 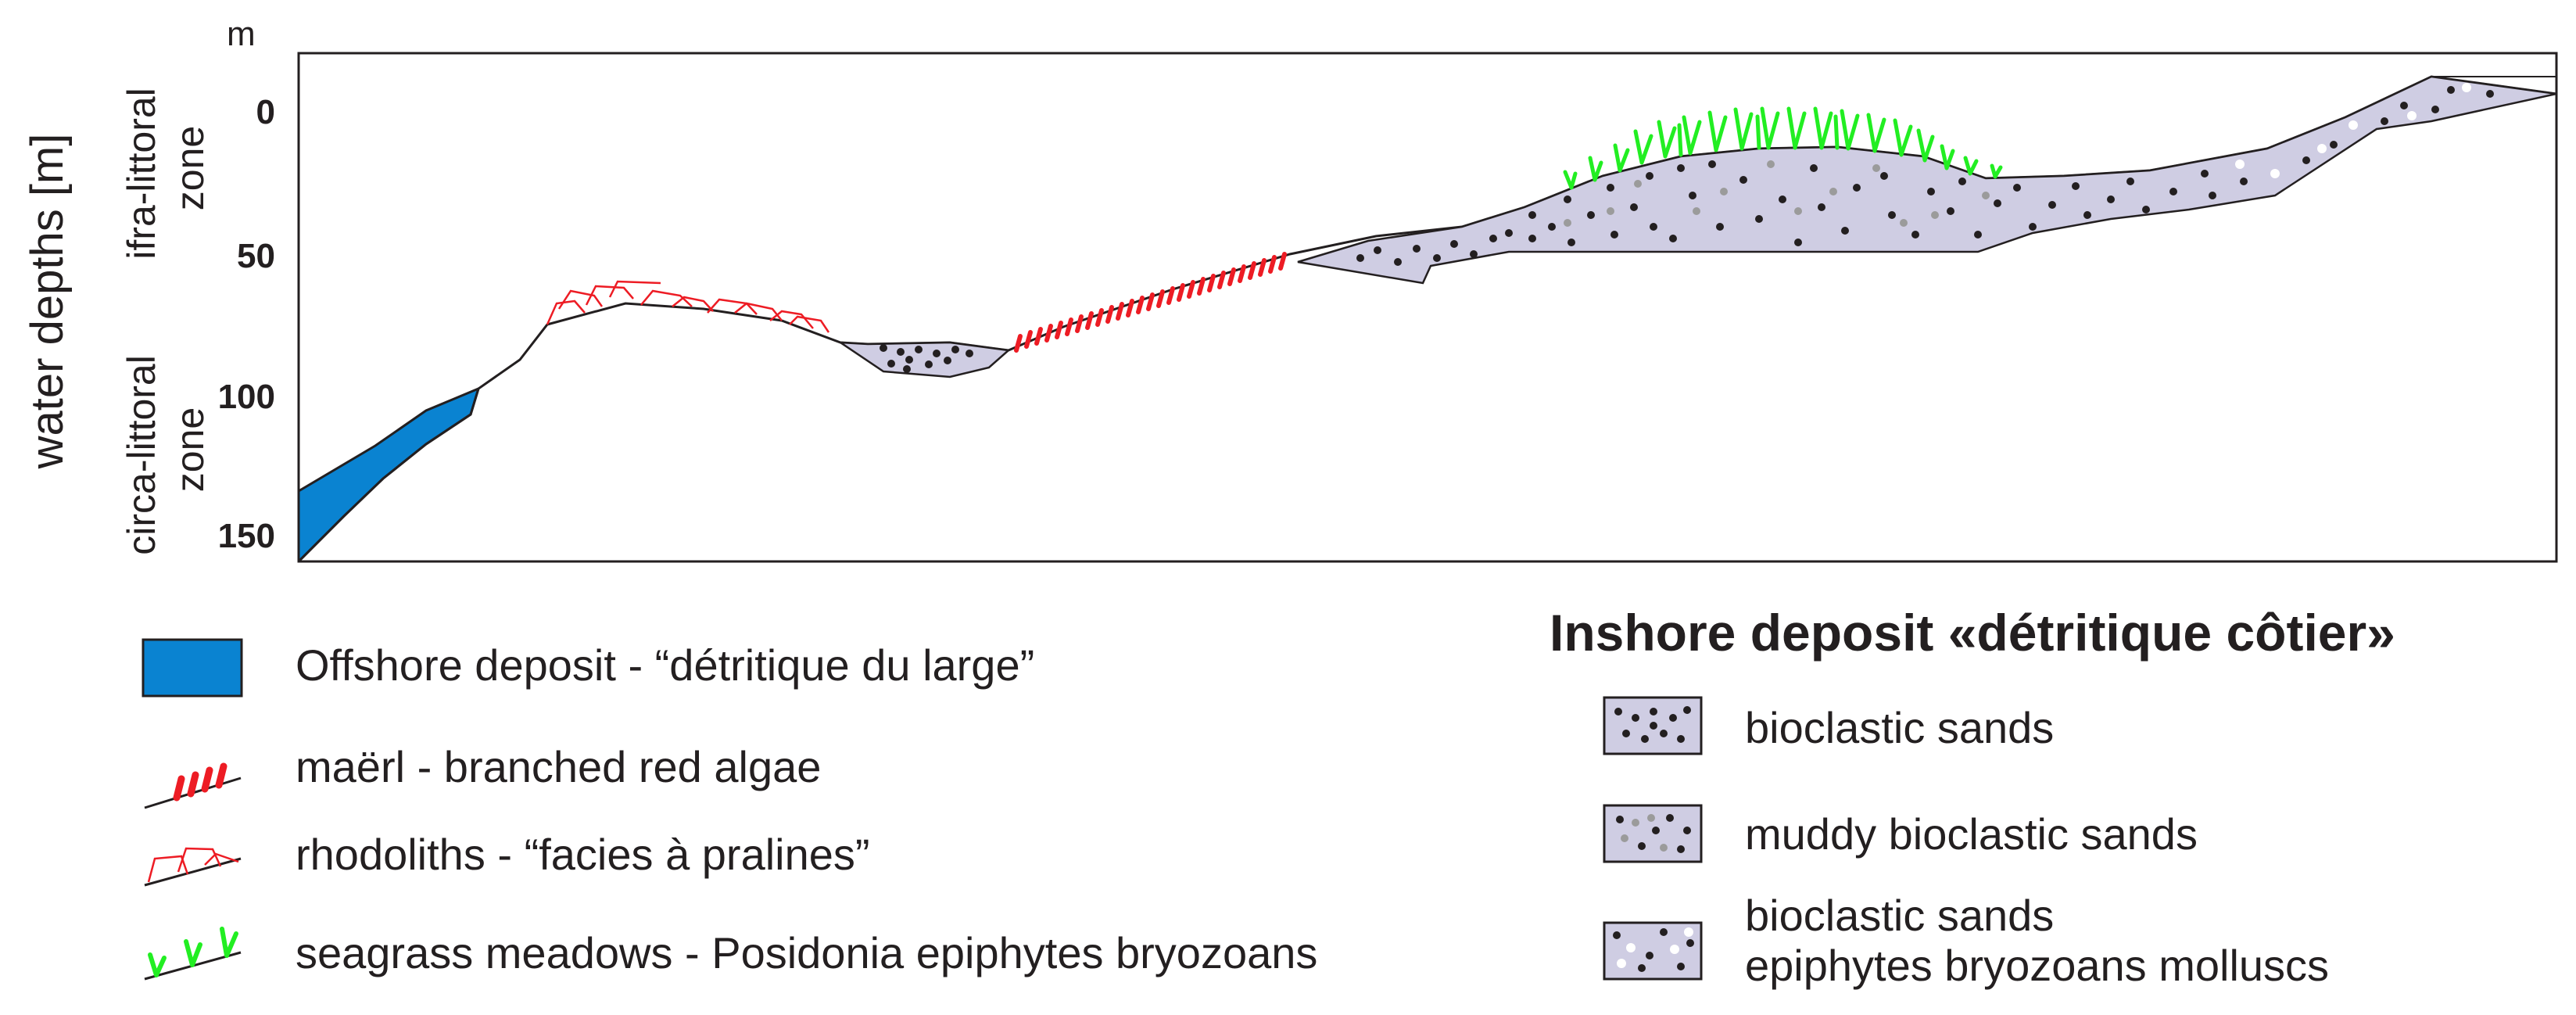 I want to click on rhodolith-icon, so click(x=193, y=867).